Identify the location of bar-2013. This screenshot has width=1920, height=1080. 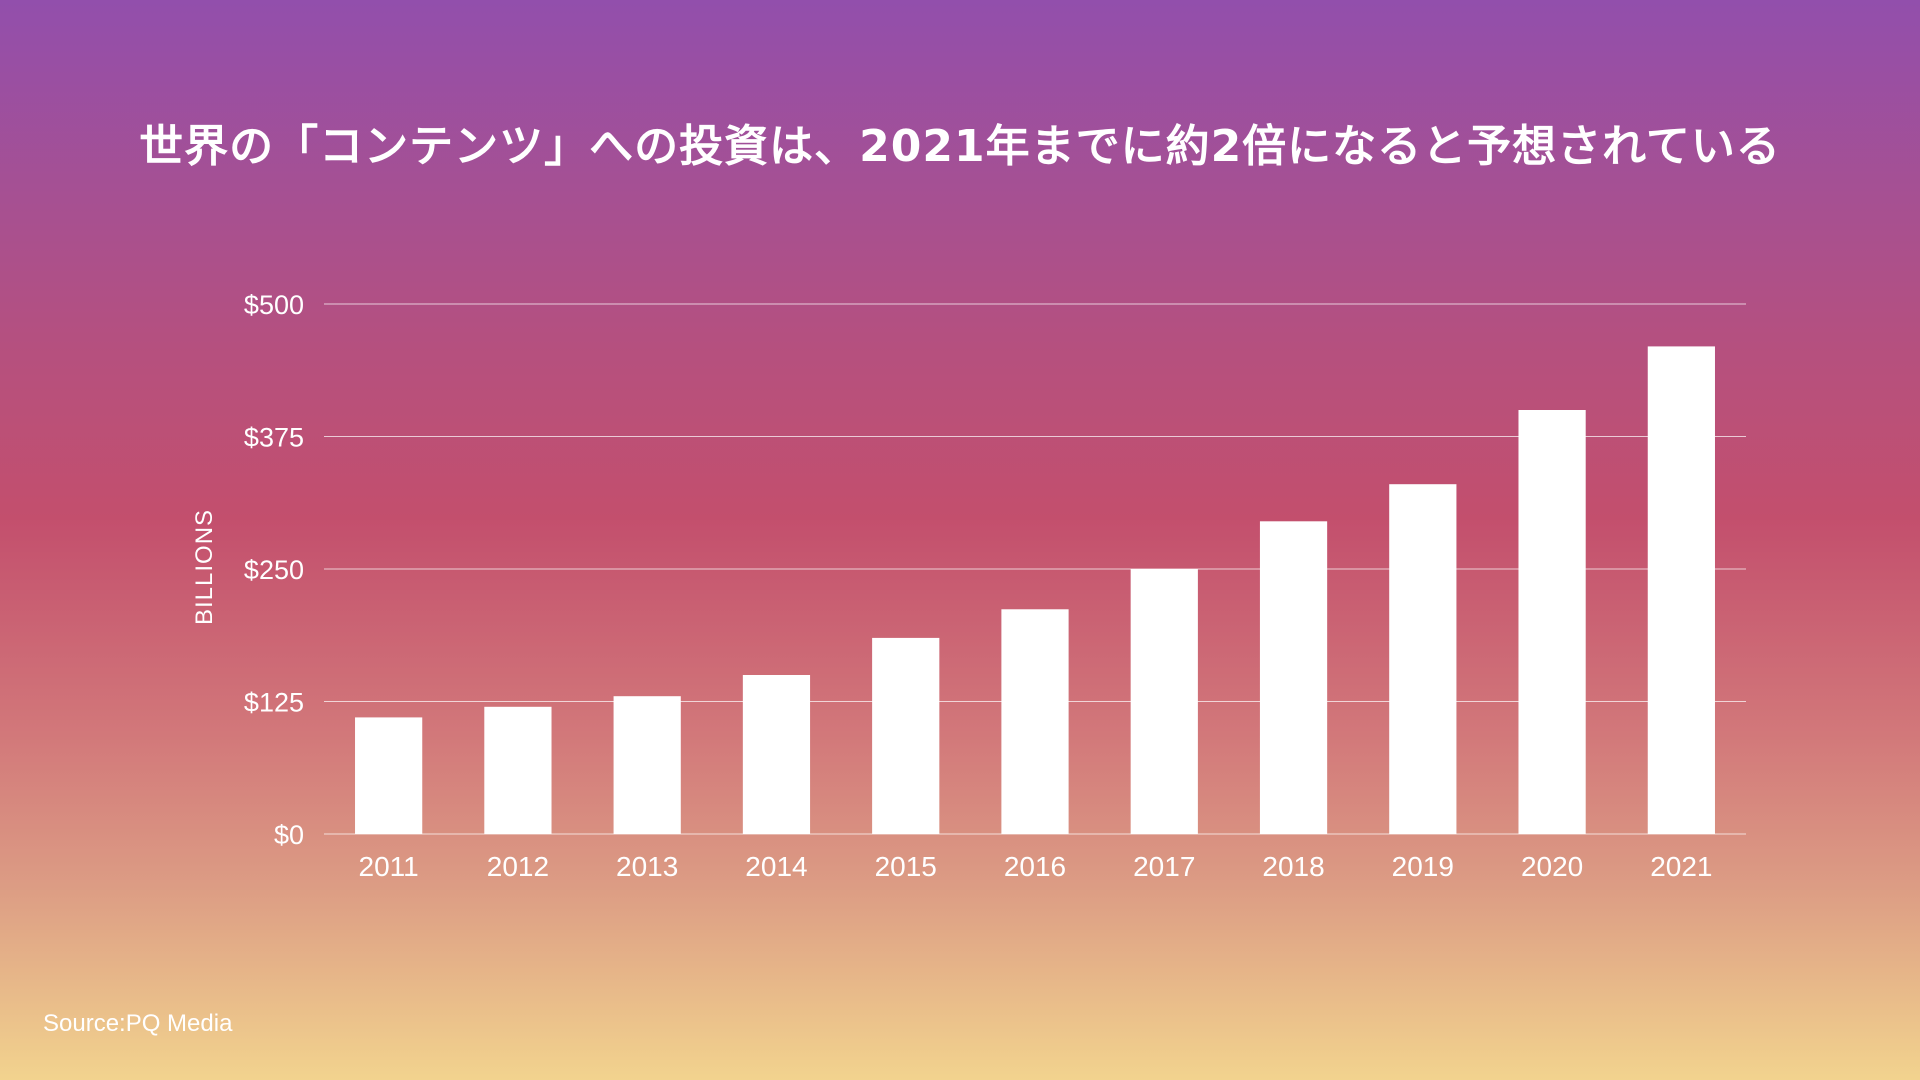
(647, 765).